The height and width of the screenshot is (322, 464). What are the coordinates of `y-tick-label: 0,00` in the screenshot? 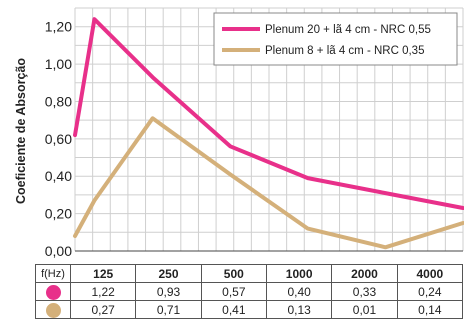 It's located at (58, 251).